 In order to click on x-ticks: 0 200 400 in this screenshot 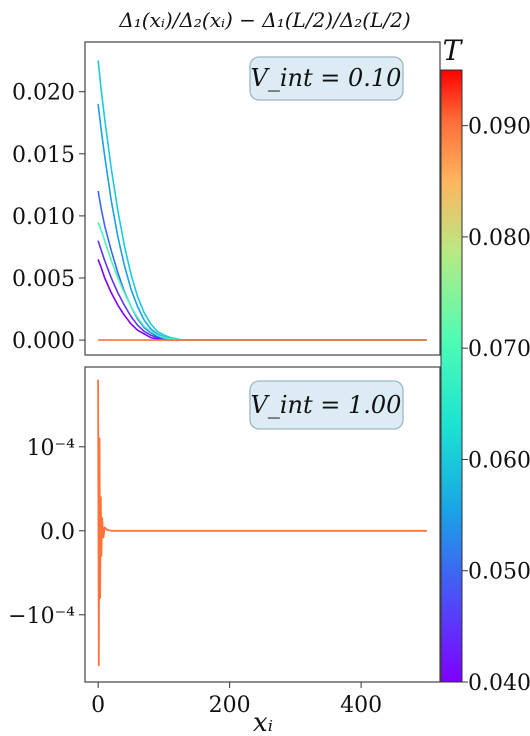, I will do `click(236, 700)`.